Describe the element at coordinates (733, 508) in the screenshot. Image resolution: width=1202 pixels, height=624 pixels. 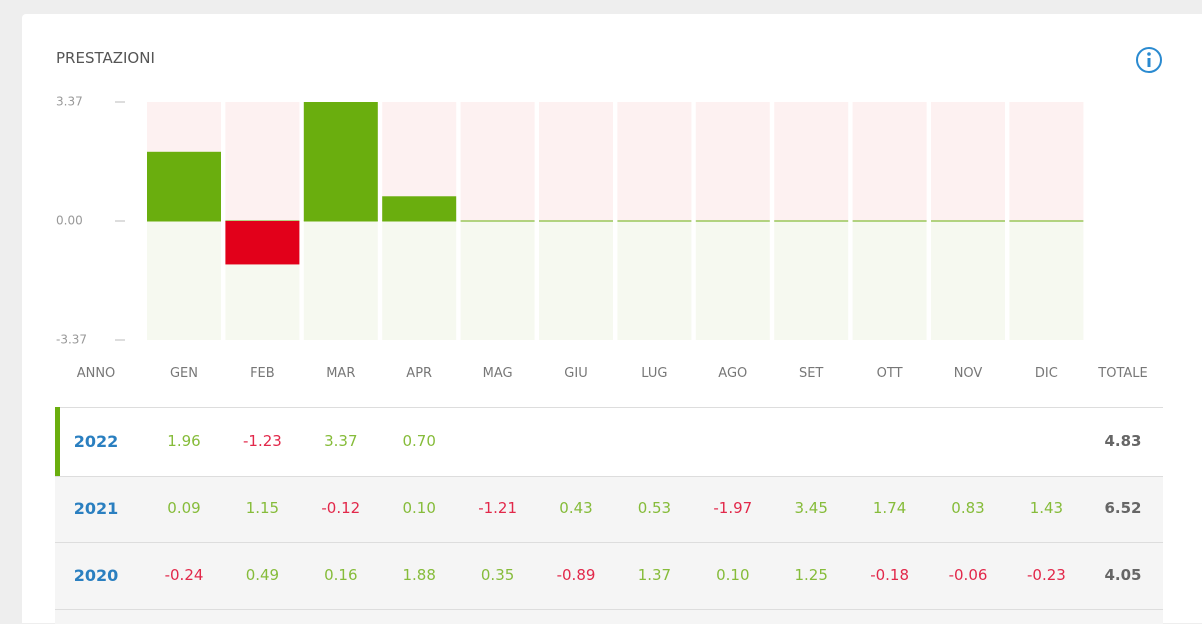
I see `value-cell: -1.97` at that location.